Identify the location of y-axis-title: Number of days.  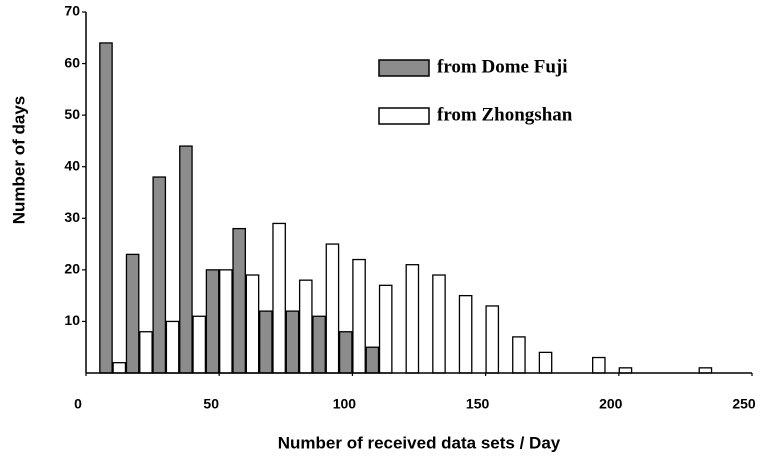
(18, 160).